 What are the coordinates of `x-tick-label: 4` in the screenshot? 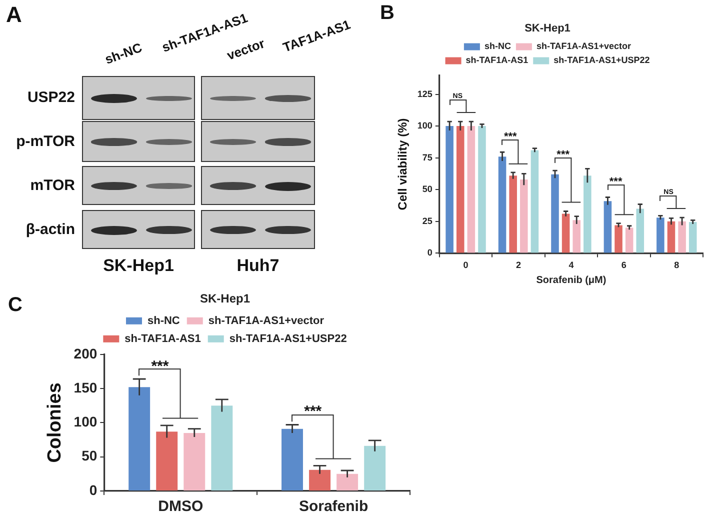 It's located at (571, 265).